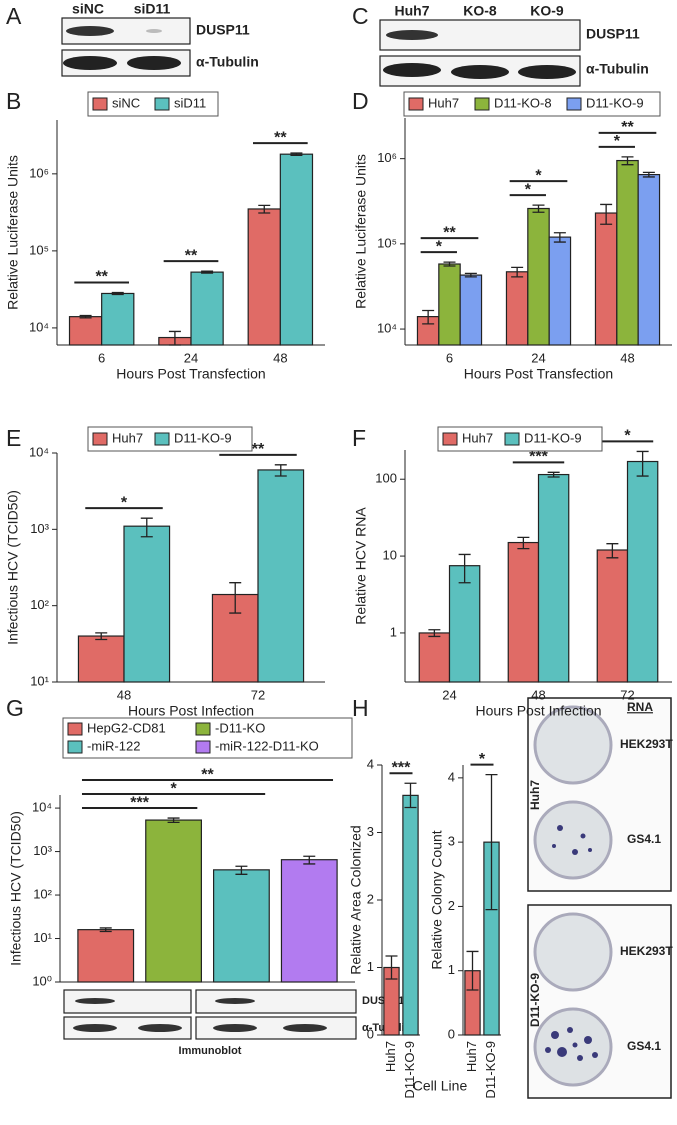  What do you see at coordinates (451, 969) in the screenshot?
I see `y-tick-label: 1` at bounding box center [451, 969].